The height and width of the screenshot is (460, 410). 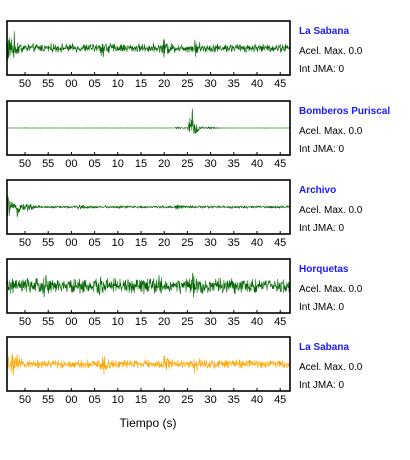 What do you see at coordinates (317, 190) in the screenshot?
I see `station-name: Archivo` at bounding box center [317, 190].